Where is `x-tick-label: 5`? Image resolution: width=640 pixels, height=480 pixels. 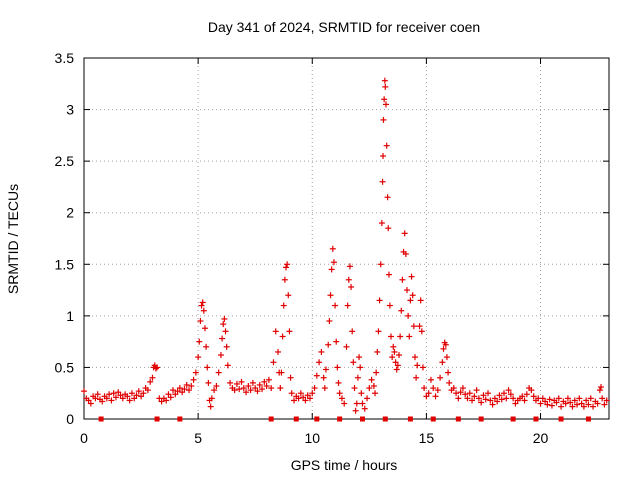 x-tick-label: 5 is located at coordinates (198, 438).